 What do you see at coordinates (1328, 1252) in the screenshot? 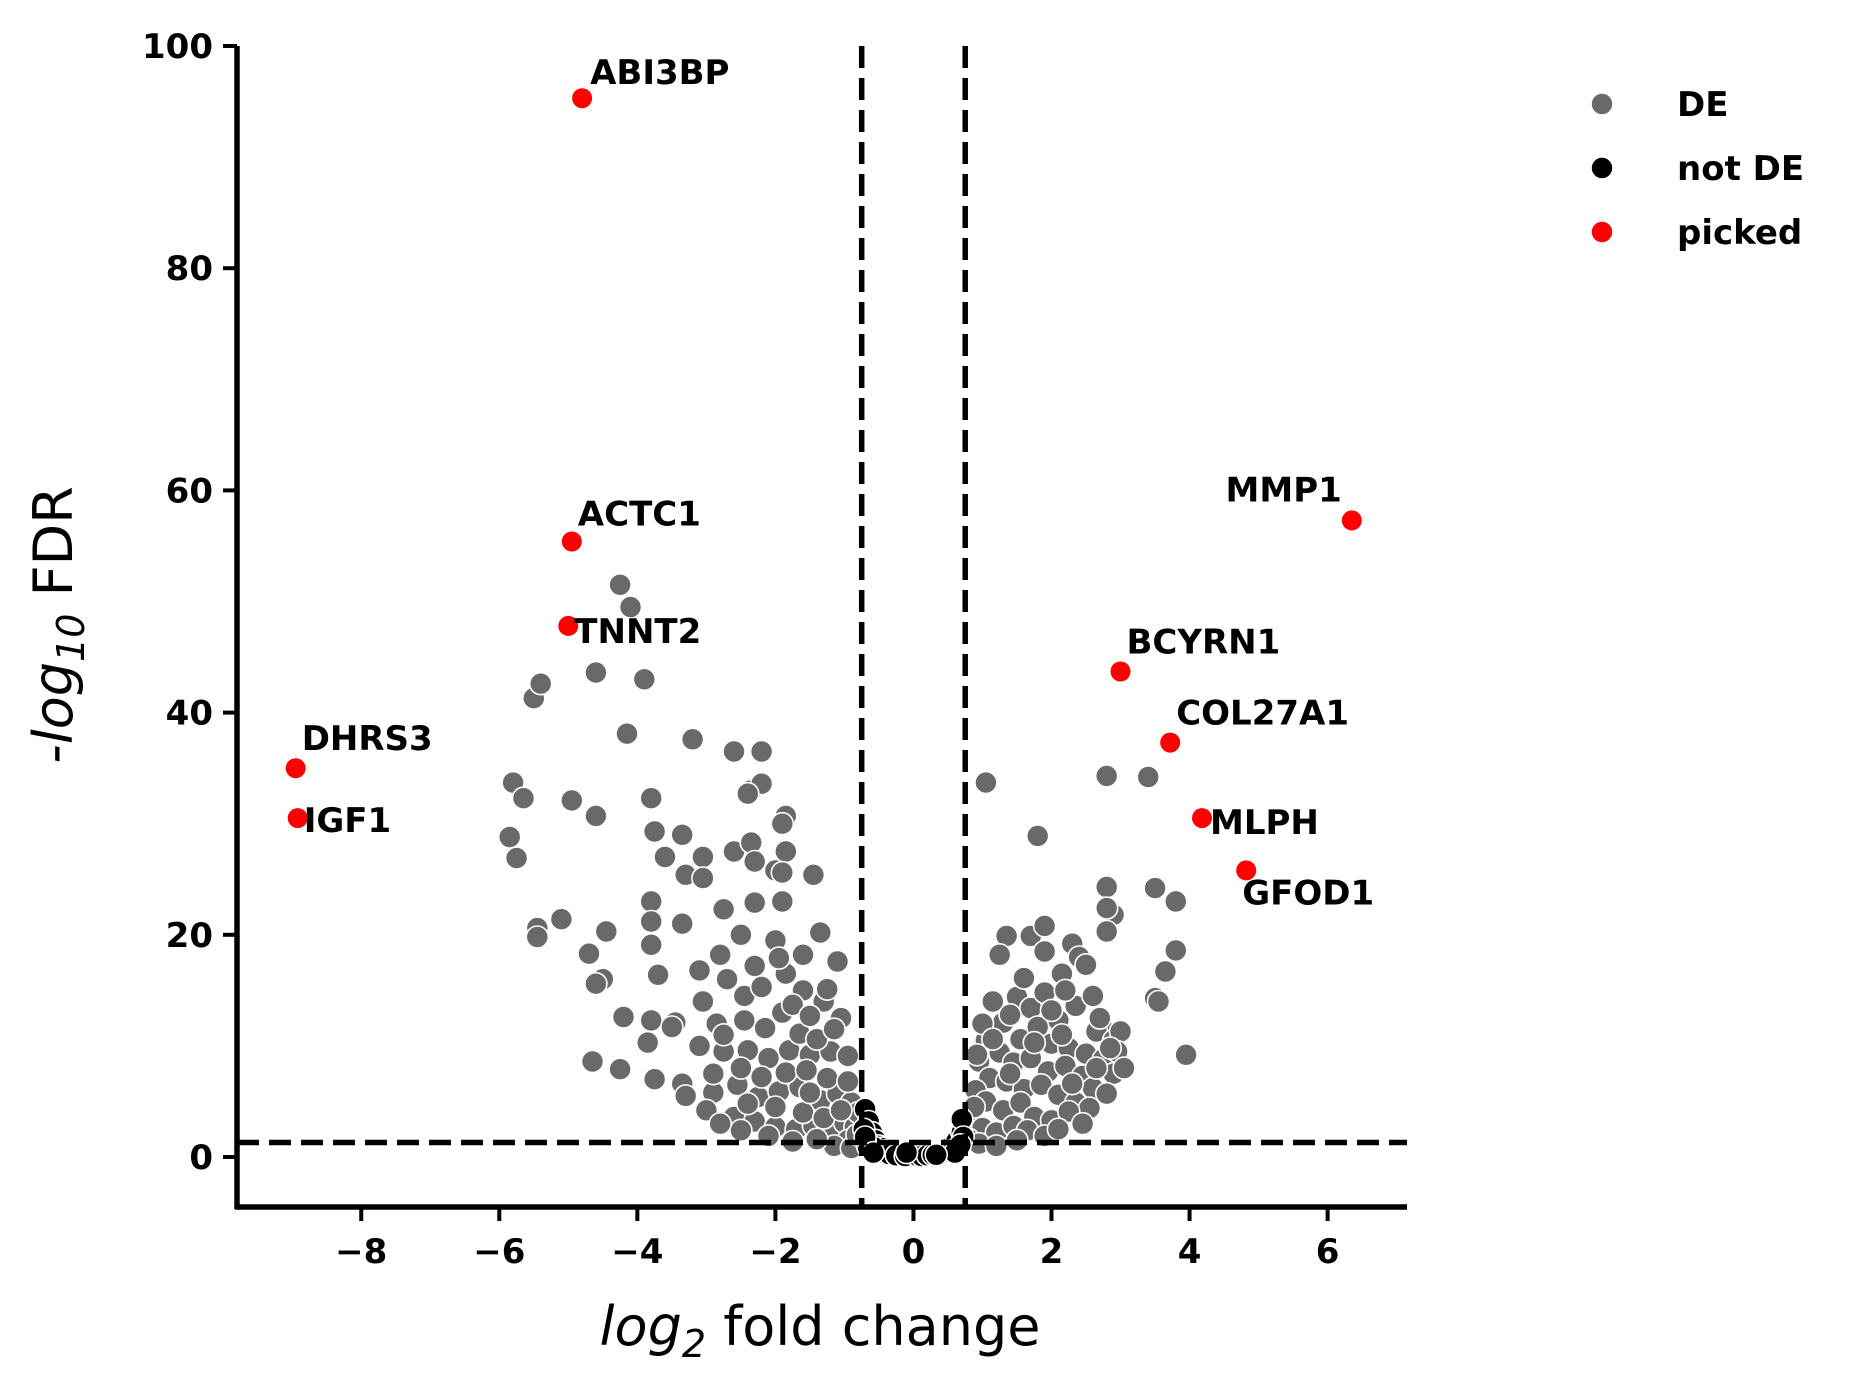
I see `x-tick-label: 6` at bounding box center [1328, 1252].